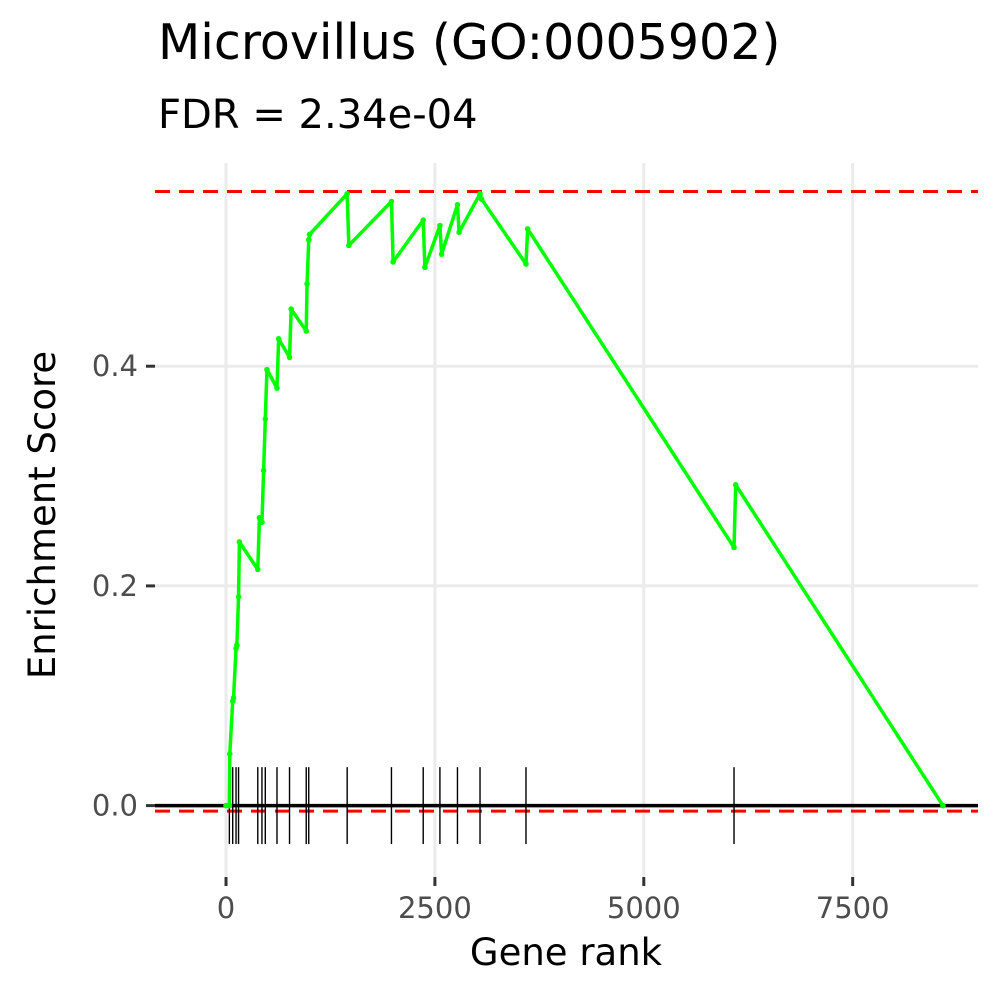  Describe the element at coordinates (853, 908) in the screenshot. I see `x-tick-label: 7500` at that location.